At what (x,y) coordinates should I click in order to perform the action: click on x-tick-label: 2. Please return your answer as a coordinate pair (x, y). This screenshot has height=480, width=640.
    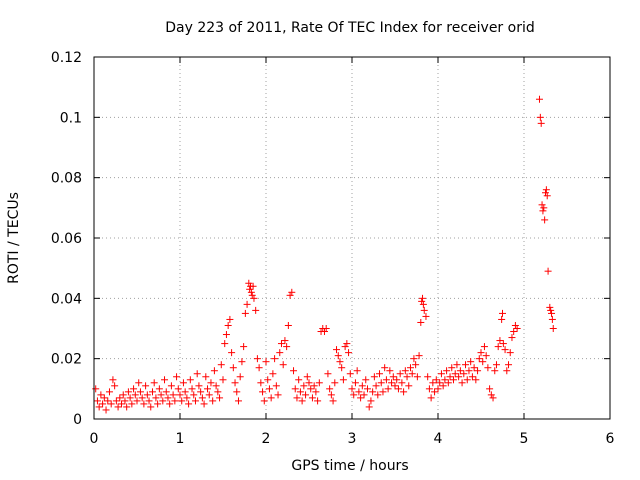
    Looking at the image, I should click on (266, 439).